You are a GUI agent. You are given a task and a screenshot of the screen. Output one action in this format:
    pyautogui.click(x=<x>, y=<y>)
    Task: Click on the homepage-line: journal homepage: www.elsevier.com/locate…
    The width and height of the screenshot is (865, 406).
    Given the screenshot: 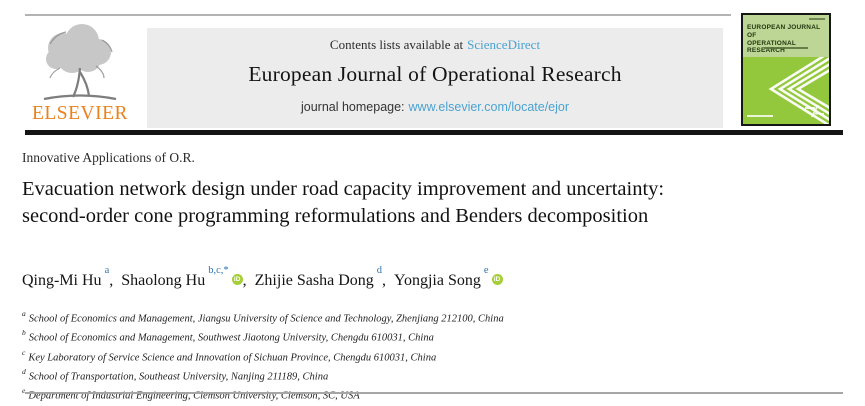 What is the action you would take?
    pyautogui.click(x=435, y=107)
    